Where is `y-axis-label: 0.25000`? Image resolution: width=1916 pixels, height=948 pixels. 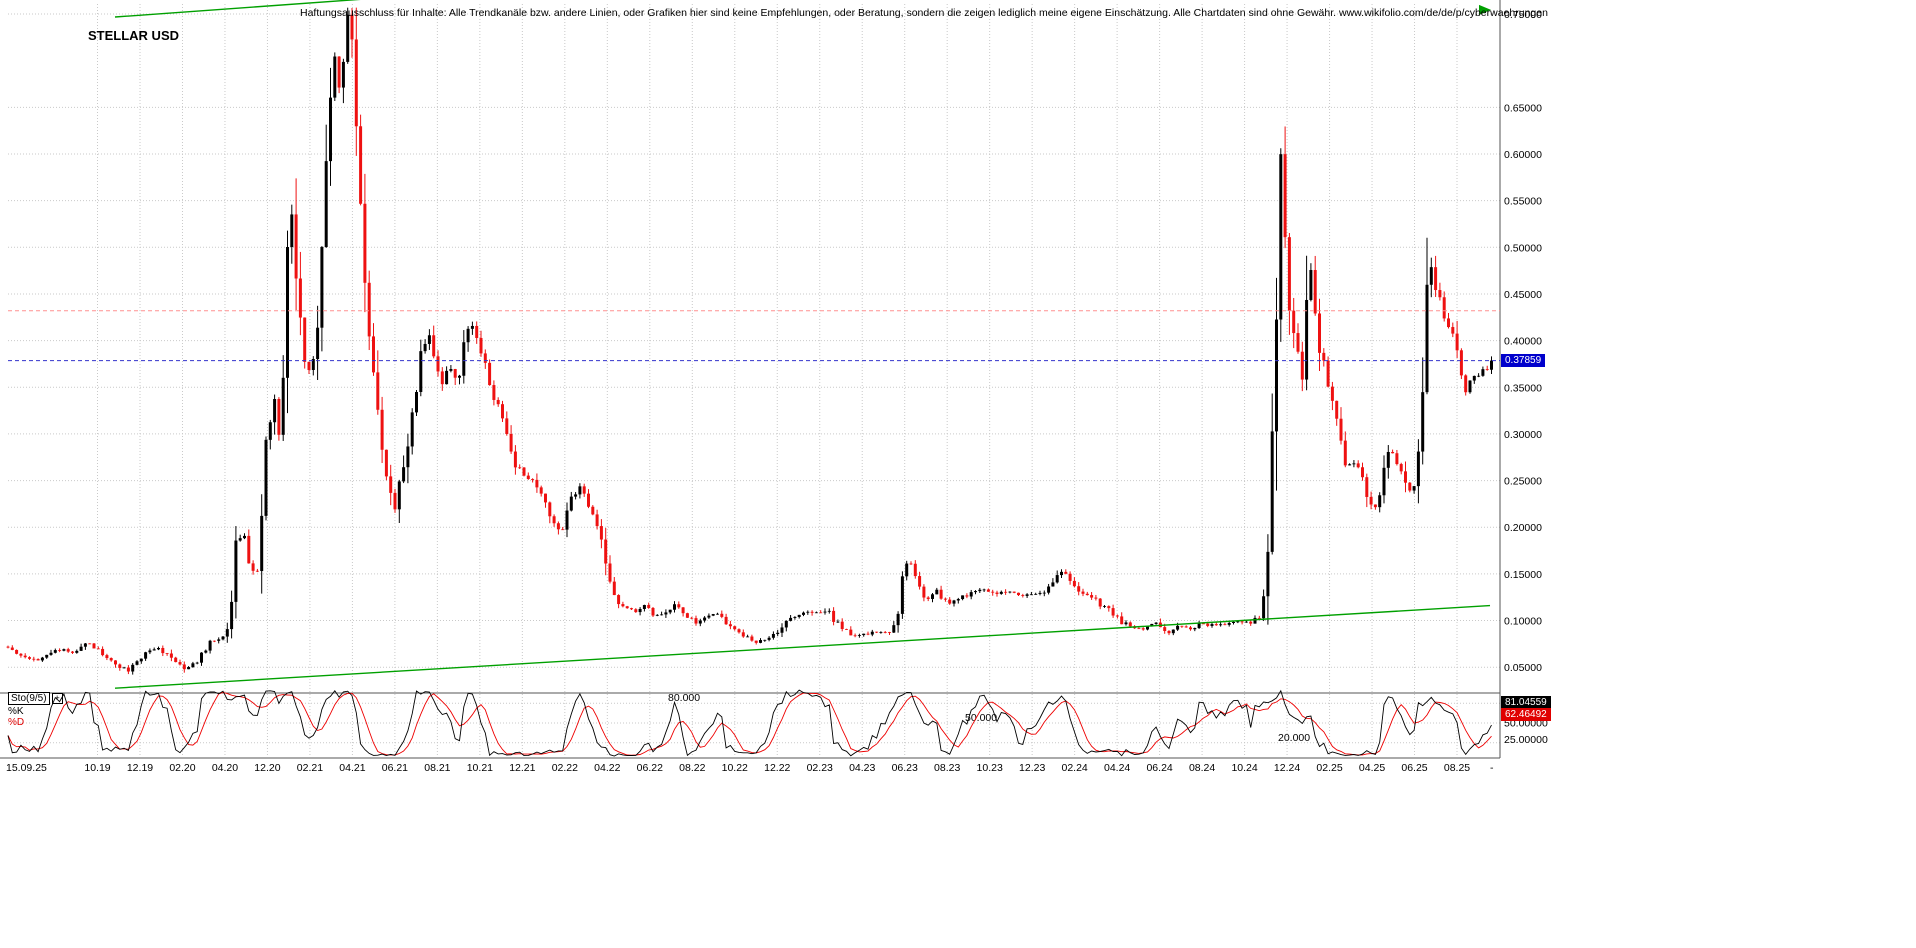
y-axis-label: 0.25000 is located at coordinates (1523, 482).